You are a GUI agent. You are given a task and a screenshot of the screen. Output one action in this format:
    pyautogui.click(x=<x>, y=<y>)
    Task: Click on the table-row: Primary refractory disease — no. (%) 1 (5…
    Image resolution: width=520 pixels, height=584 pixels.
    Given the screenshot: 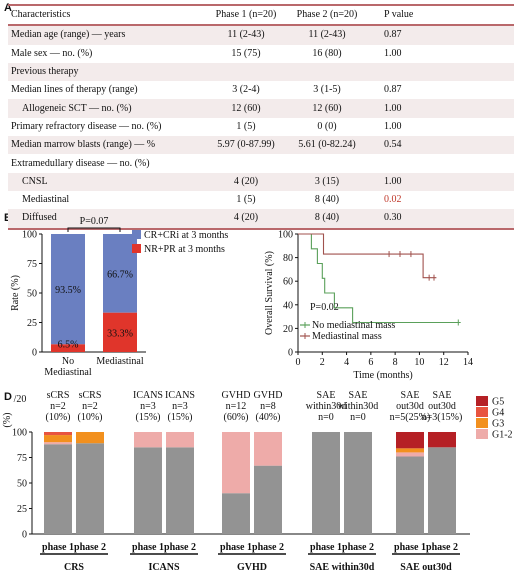 What is the action you would take?
    pyautogui.click(x=261, y=127)
    